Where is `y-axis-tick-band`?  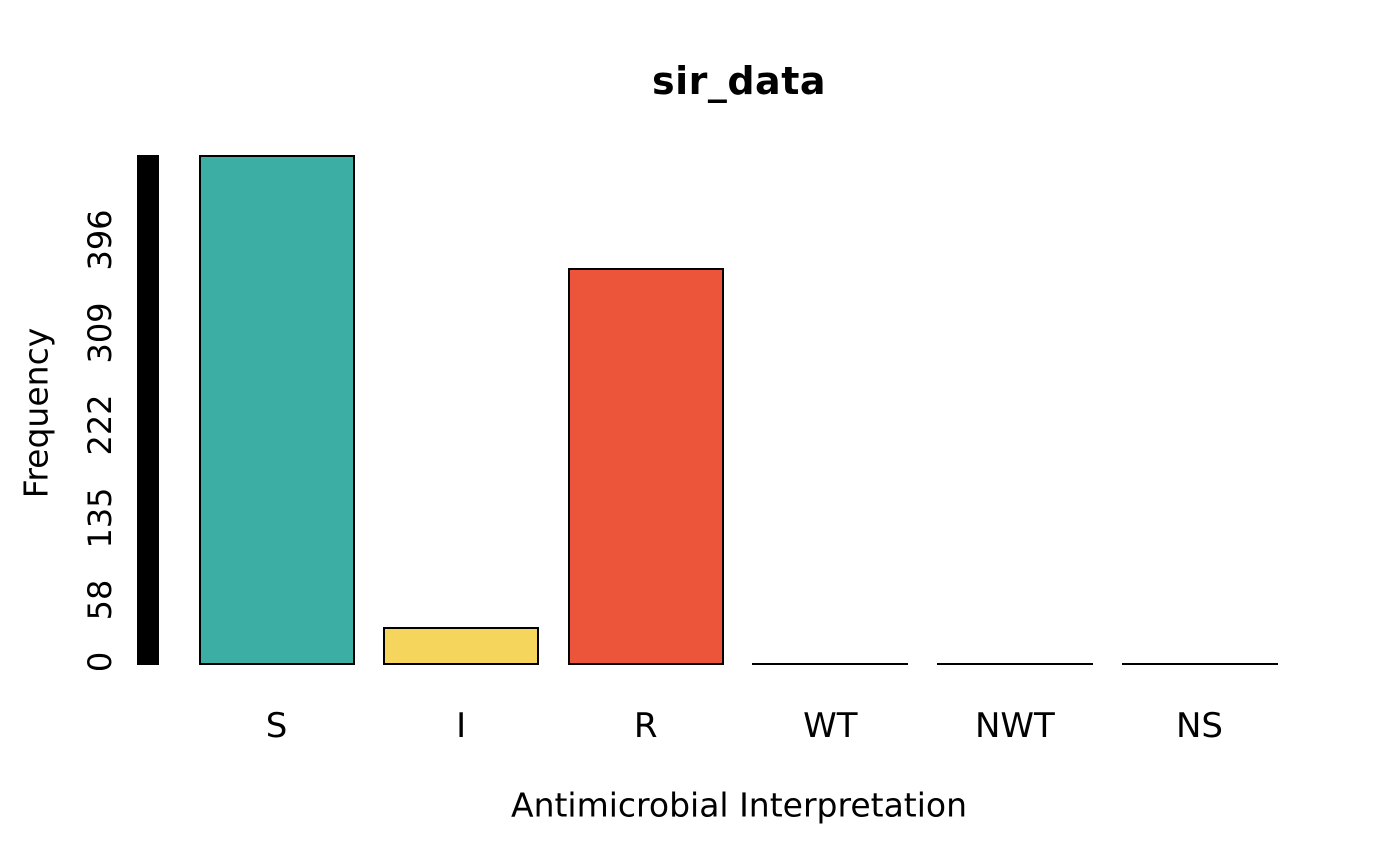
y-axis-tick-band is located at coordinates (148, 410).